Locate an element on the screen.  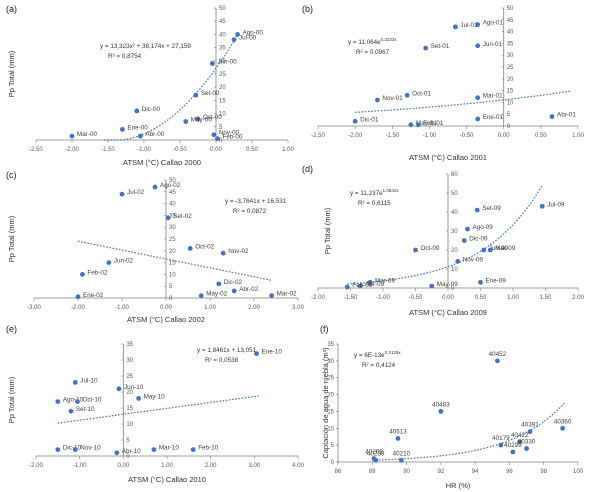
y-tick-label: 25 is located at coordinates (129, 377).